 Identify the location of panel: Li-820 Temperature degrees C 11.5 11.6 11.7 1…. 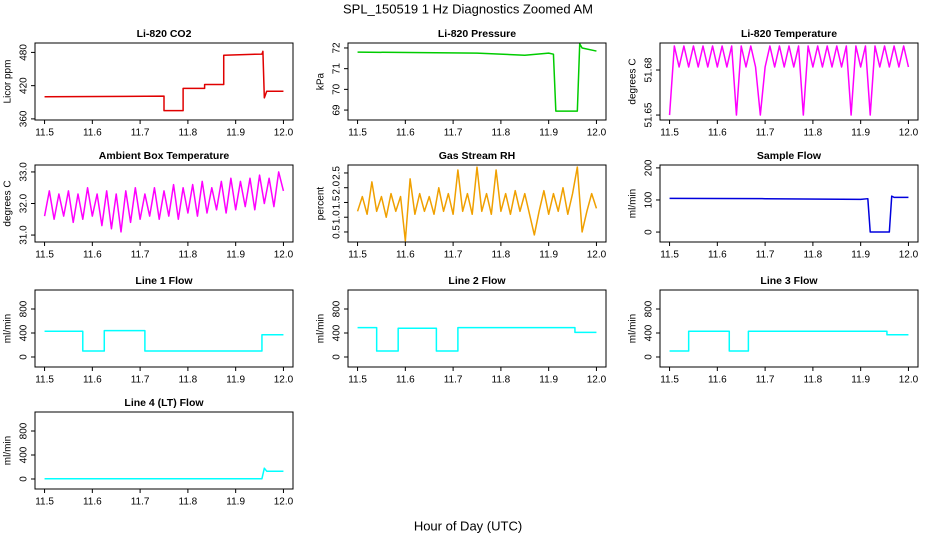
(773, 83).